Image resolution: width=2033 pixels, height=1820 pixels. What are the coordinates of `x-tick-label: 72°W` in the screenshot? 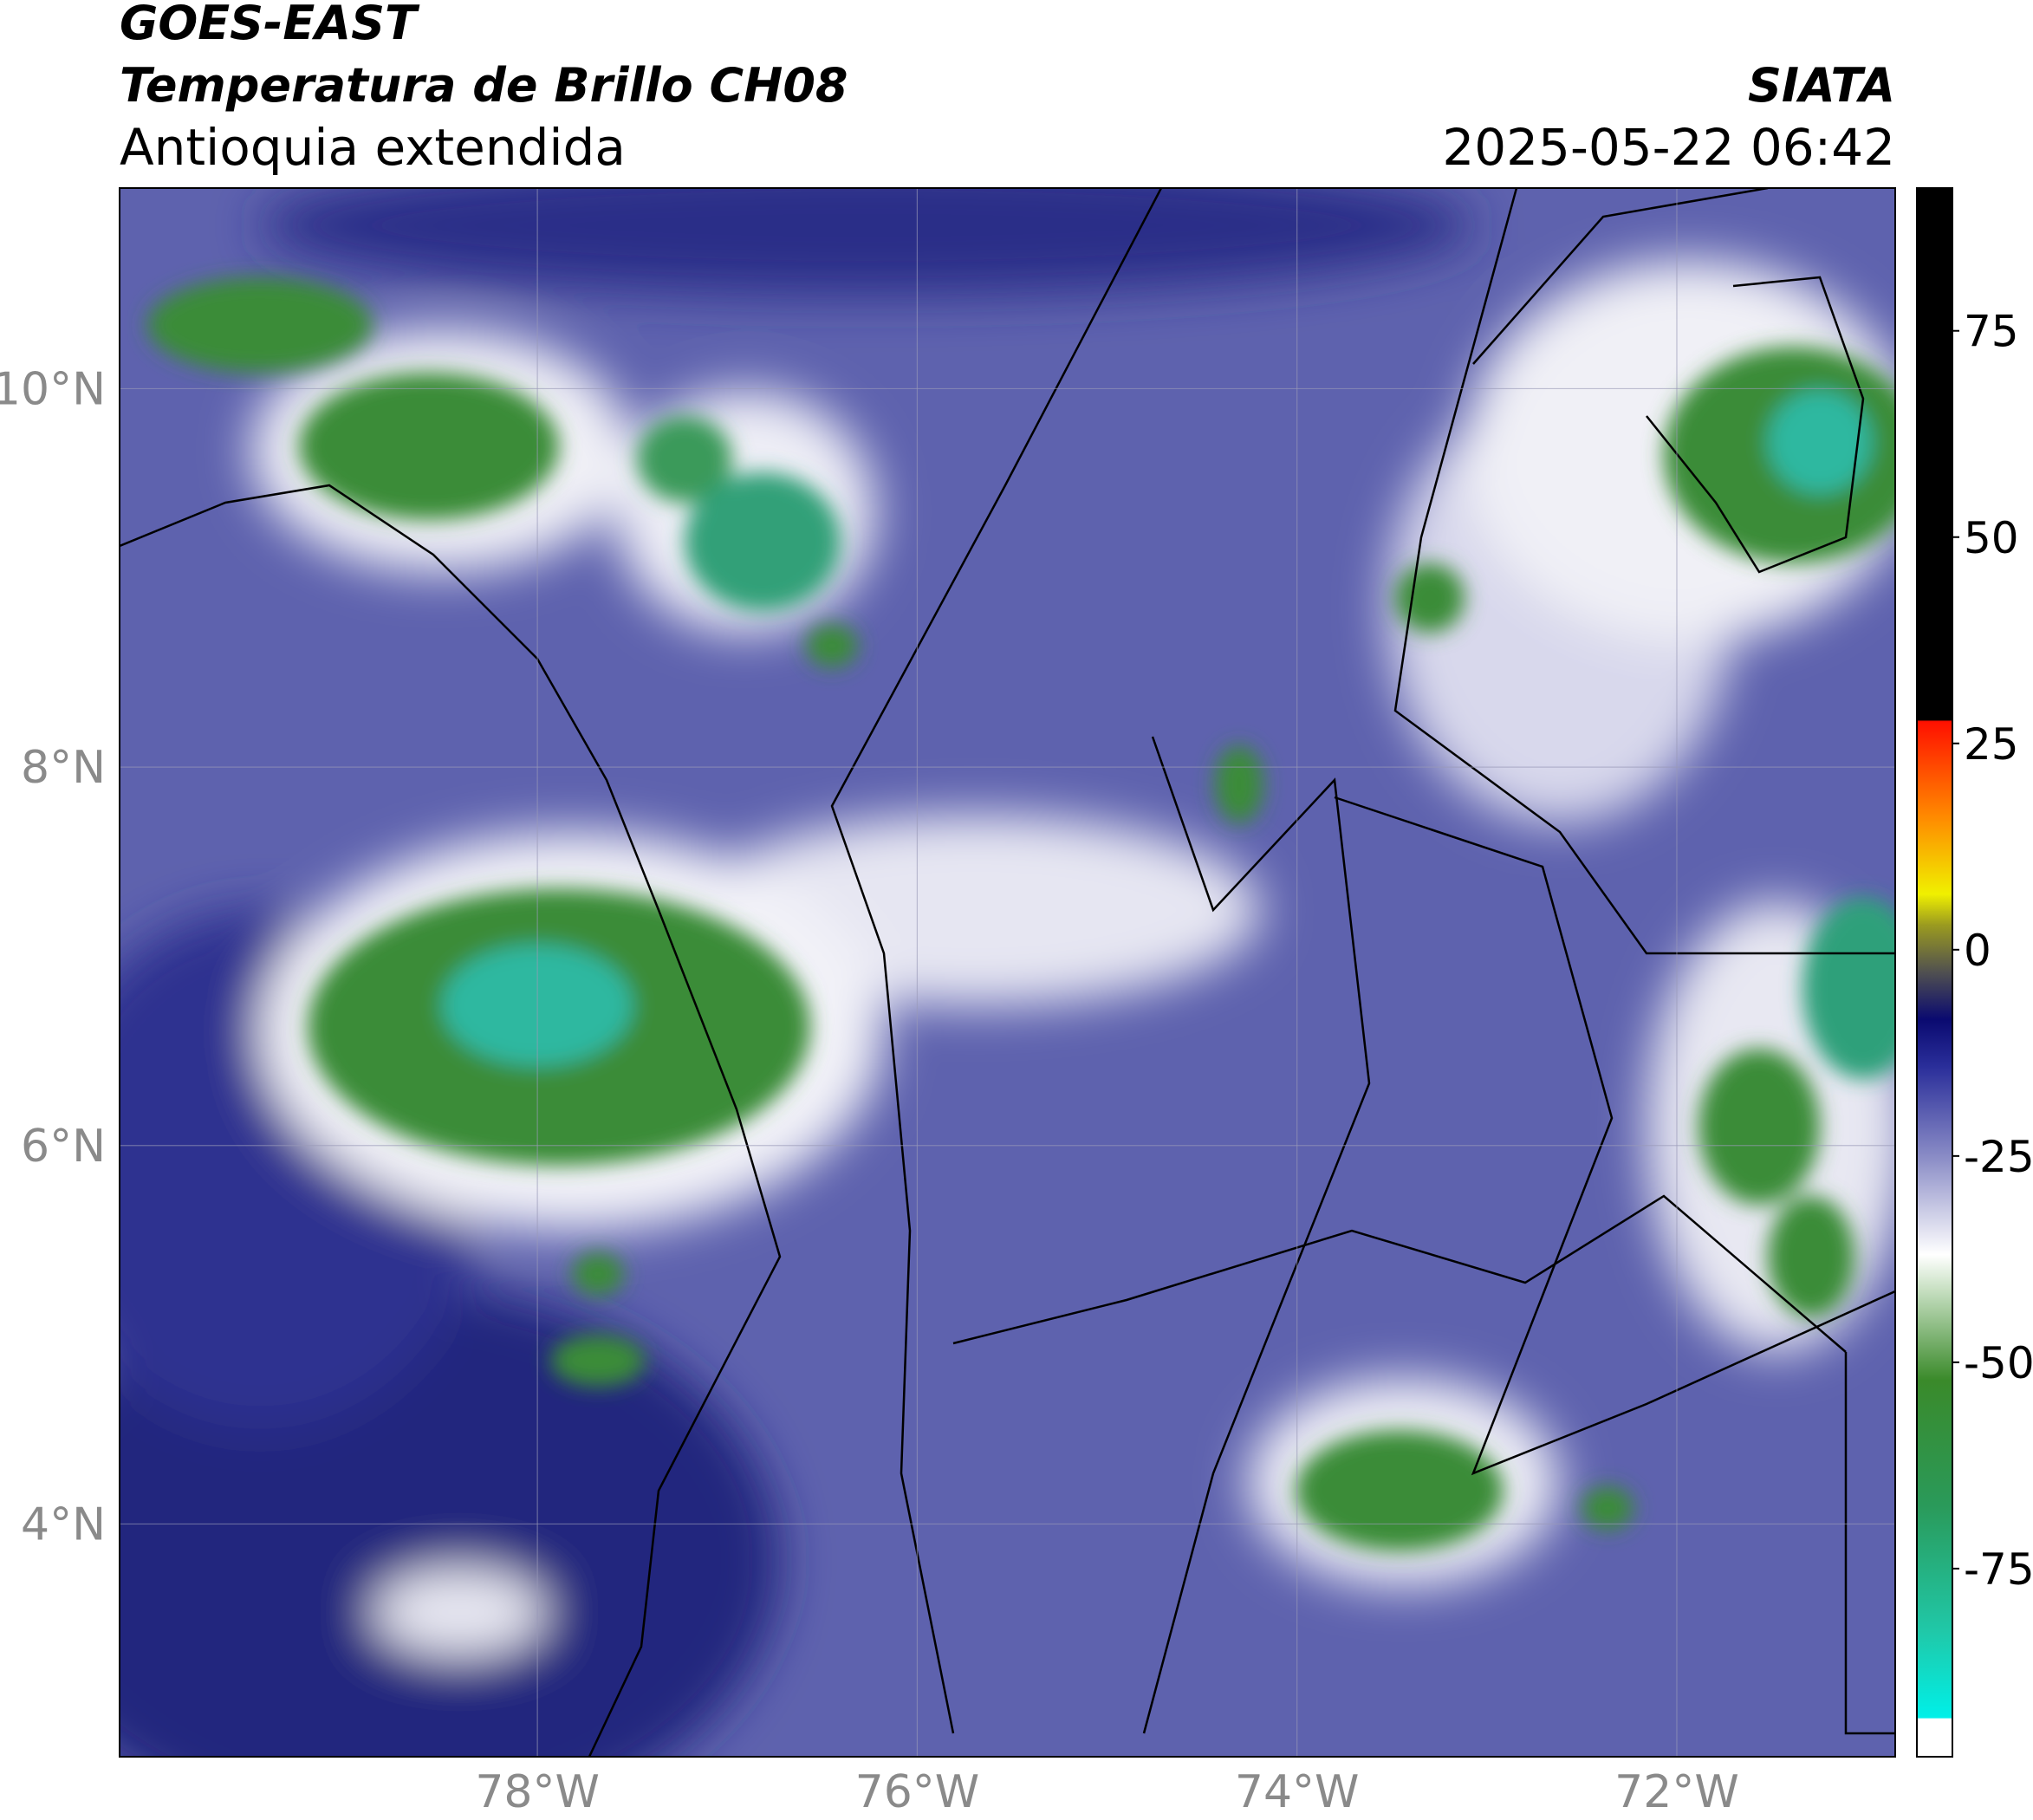 It's located at (1676, 1792).